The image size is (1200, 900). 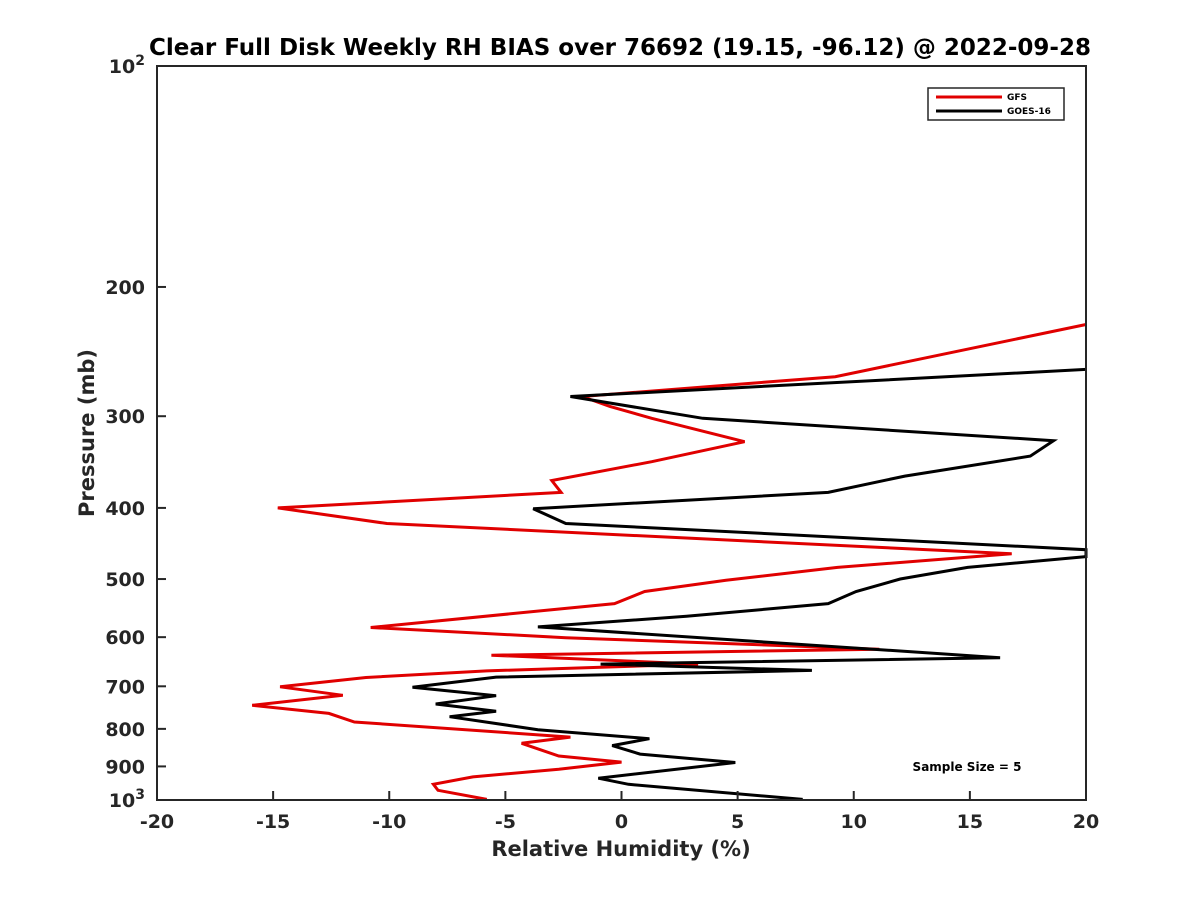 What do you see at coordinates (125, 509) in the screenshot?
I see `y-tick-label: 400` at bounding box center [125, 509].